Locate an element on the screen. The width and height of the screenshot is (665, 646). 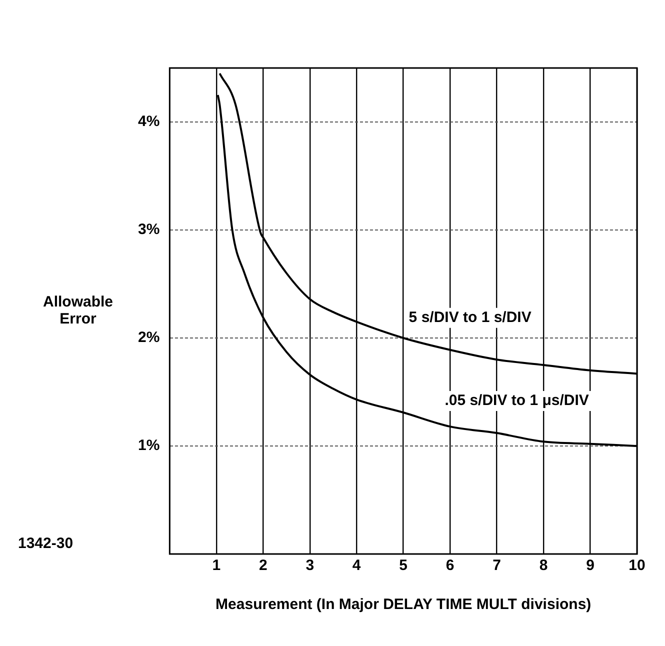
x-tick-label: 1 is located at coordinates (216, 565).